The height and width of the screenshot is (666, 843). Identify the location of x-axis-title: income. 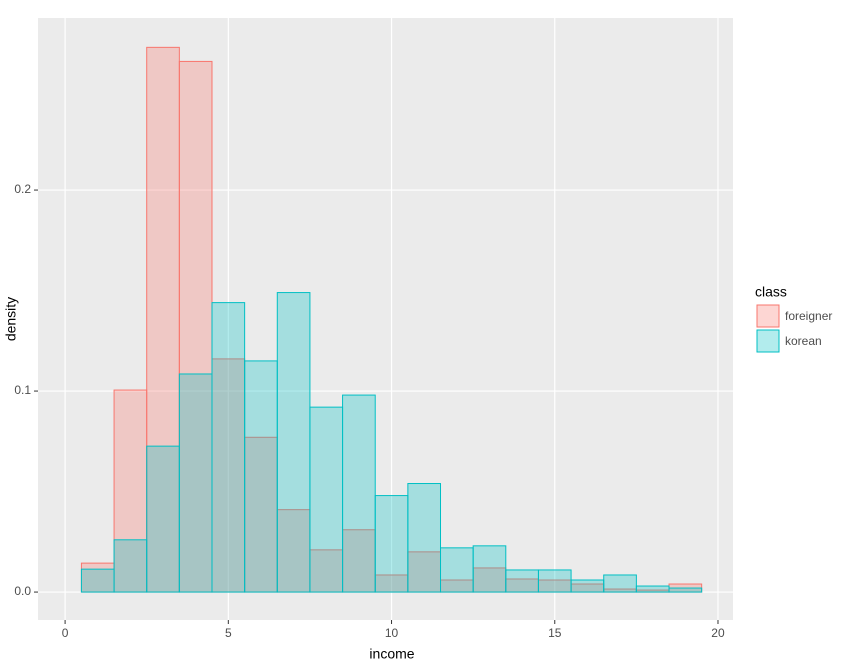
(391, 654).